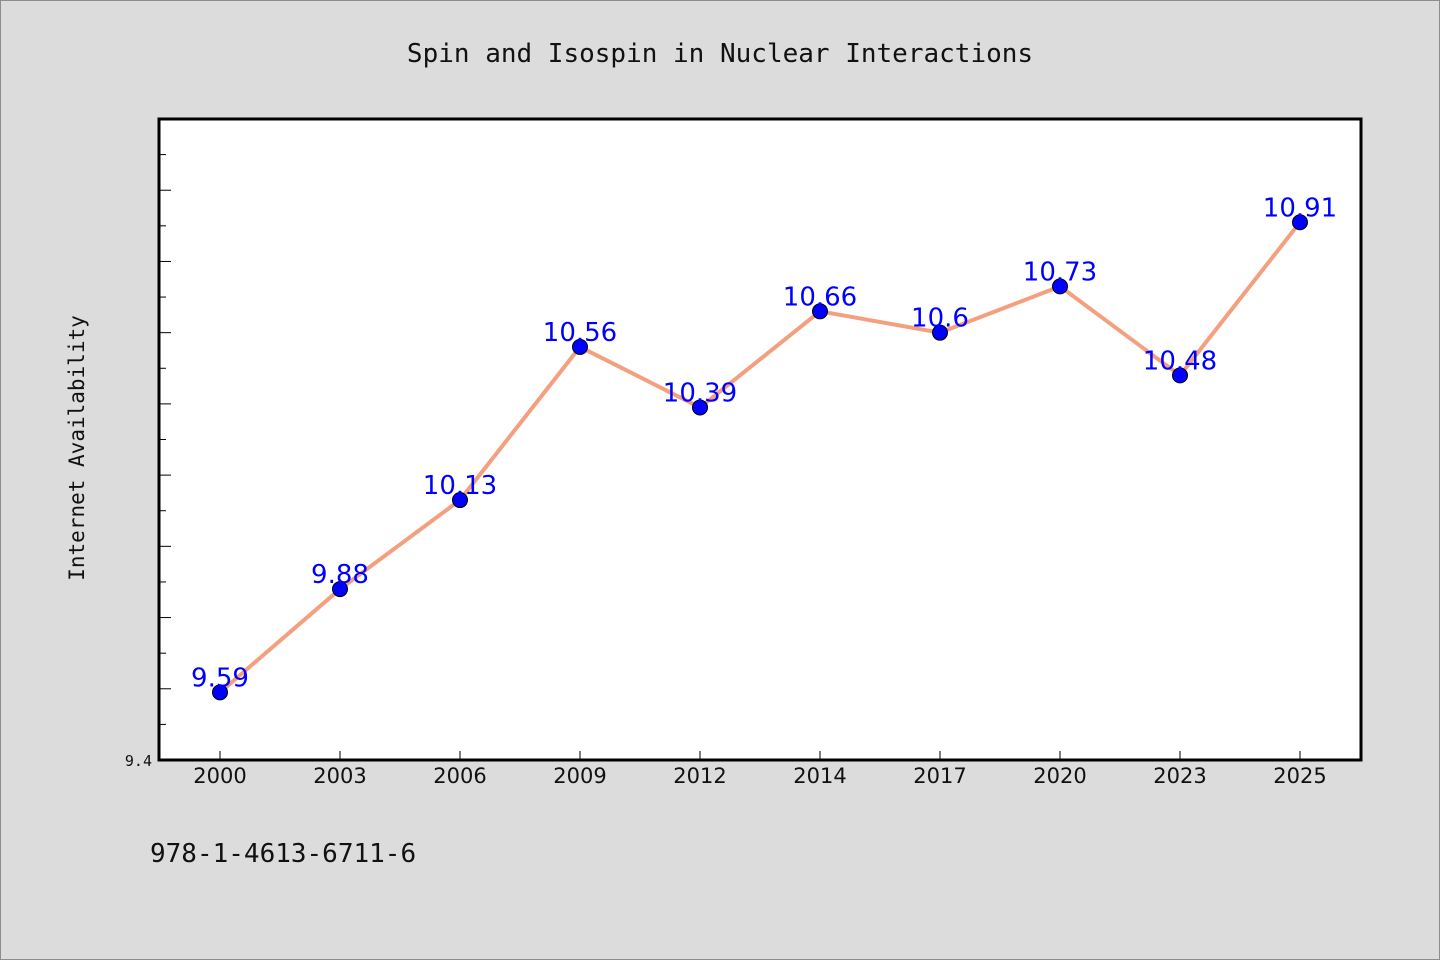  Describe the element at coordinates (77, 448) in the screenshot. I see `y-axis-label: Internet Availability` at that location.